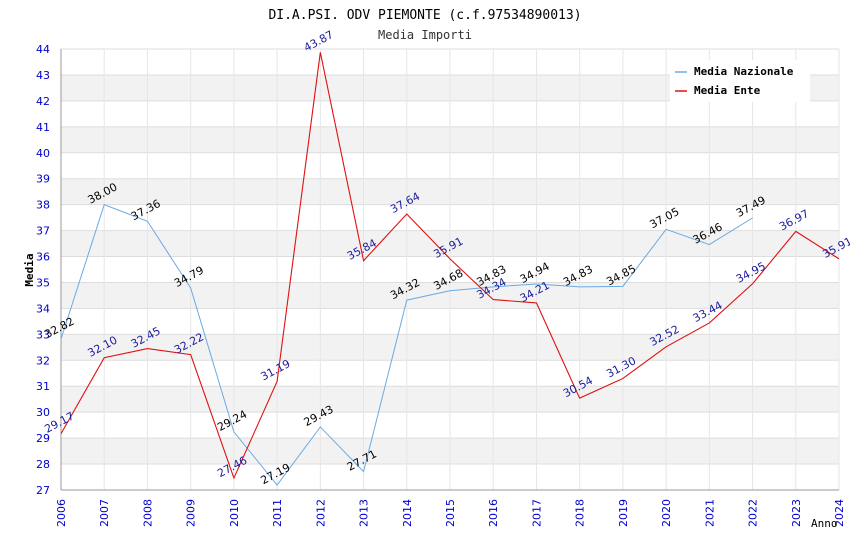 This screenshot has width=850, height=550. What do you see at coordinates (425, 35) in the screenshot?
I see `chart-subtitle: Media Importi` at bounding box center [425, 35].